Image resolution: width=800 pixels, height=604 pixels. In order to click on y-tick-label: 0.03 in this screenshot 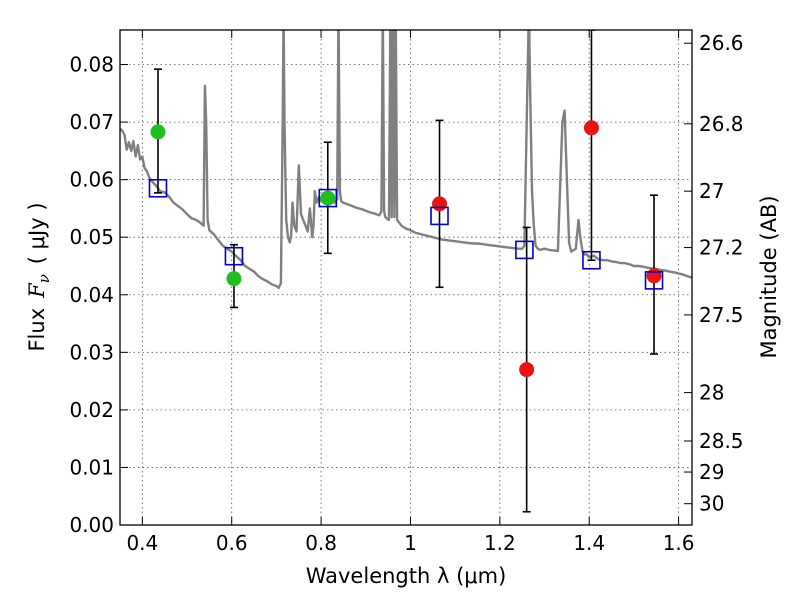, I will do `click(91, 352)`.